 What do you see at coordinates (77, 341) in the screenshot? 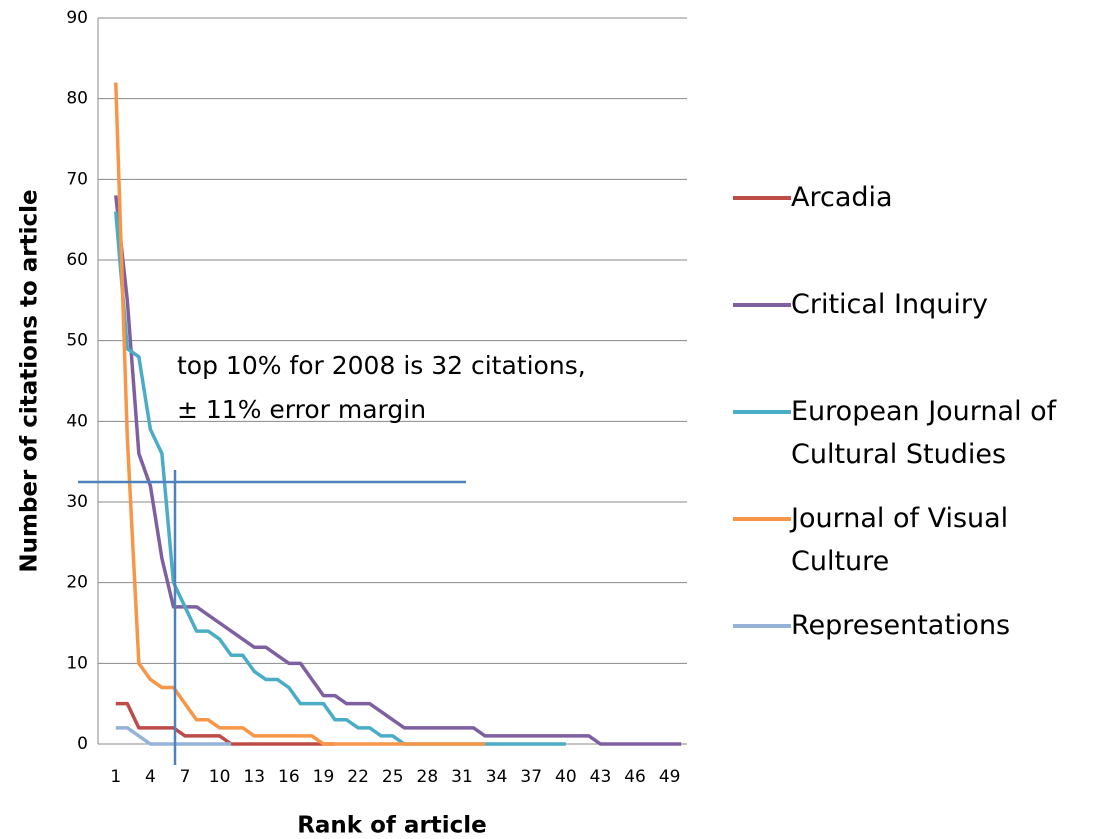
I see `y-tick-label: 50` at bounding box center [77, 341].